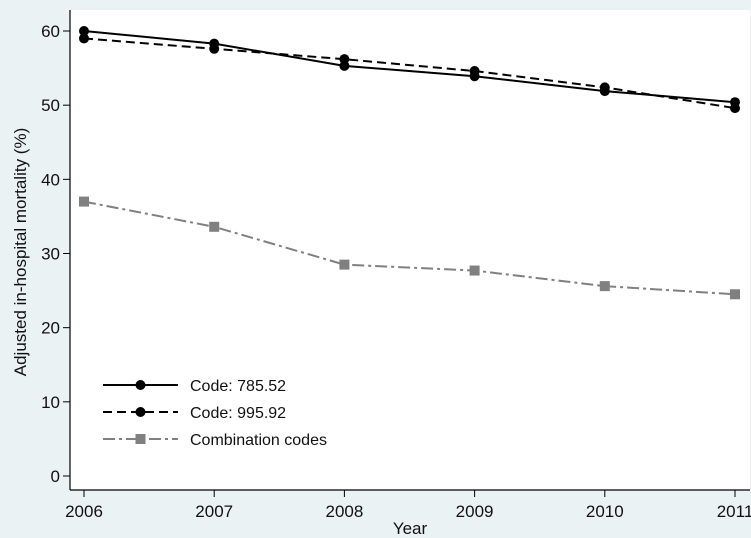  Describe the element at coordinates (20, 252) in the screenshot. I see `y-axis-title: Adjusted in-hospital mortality (%)` at that location.